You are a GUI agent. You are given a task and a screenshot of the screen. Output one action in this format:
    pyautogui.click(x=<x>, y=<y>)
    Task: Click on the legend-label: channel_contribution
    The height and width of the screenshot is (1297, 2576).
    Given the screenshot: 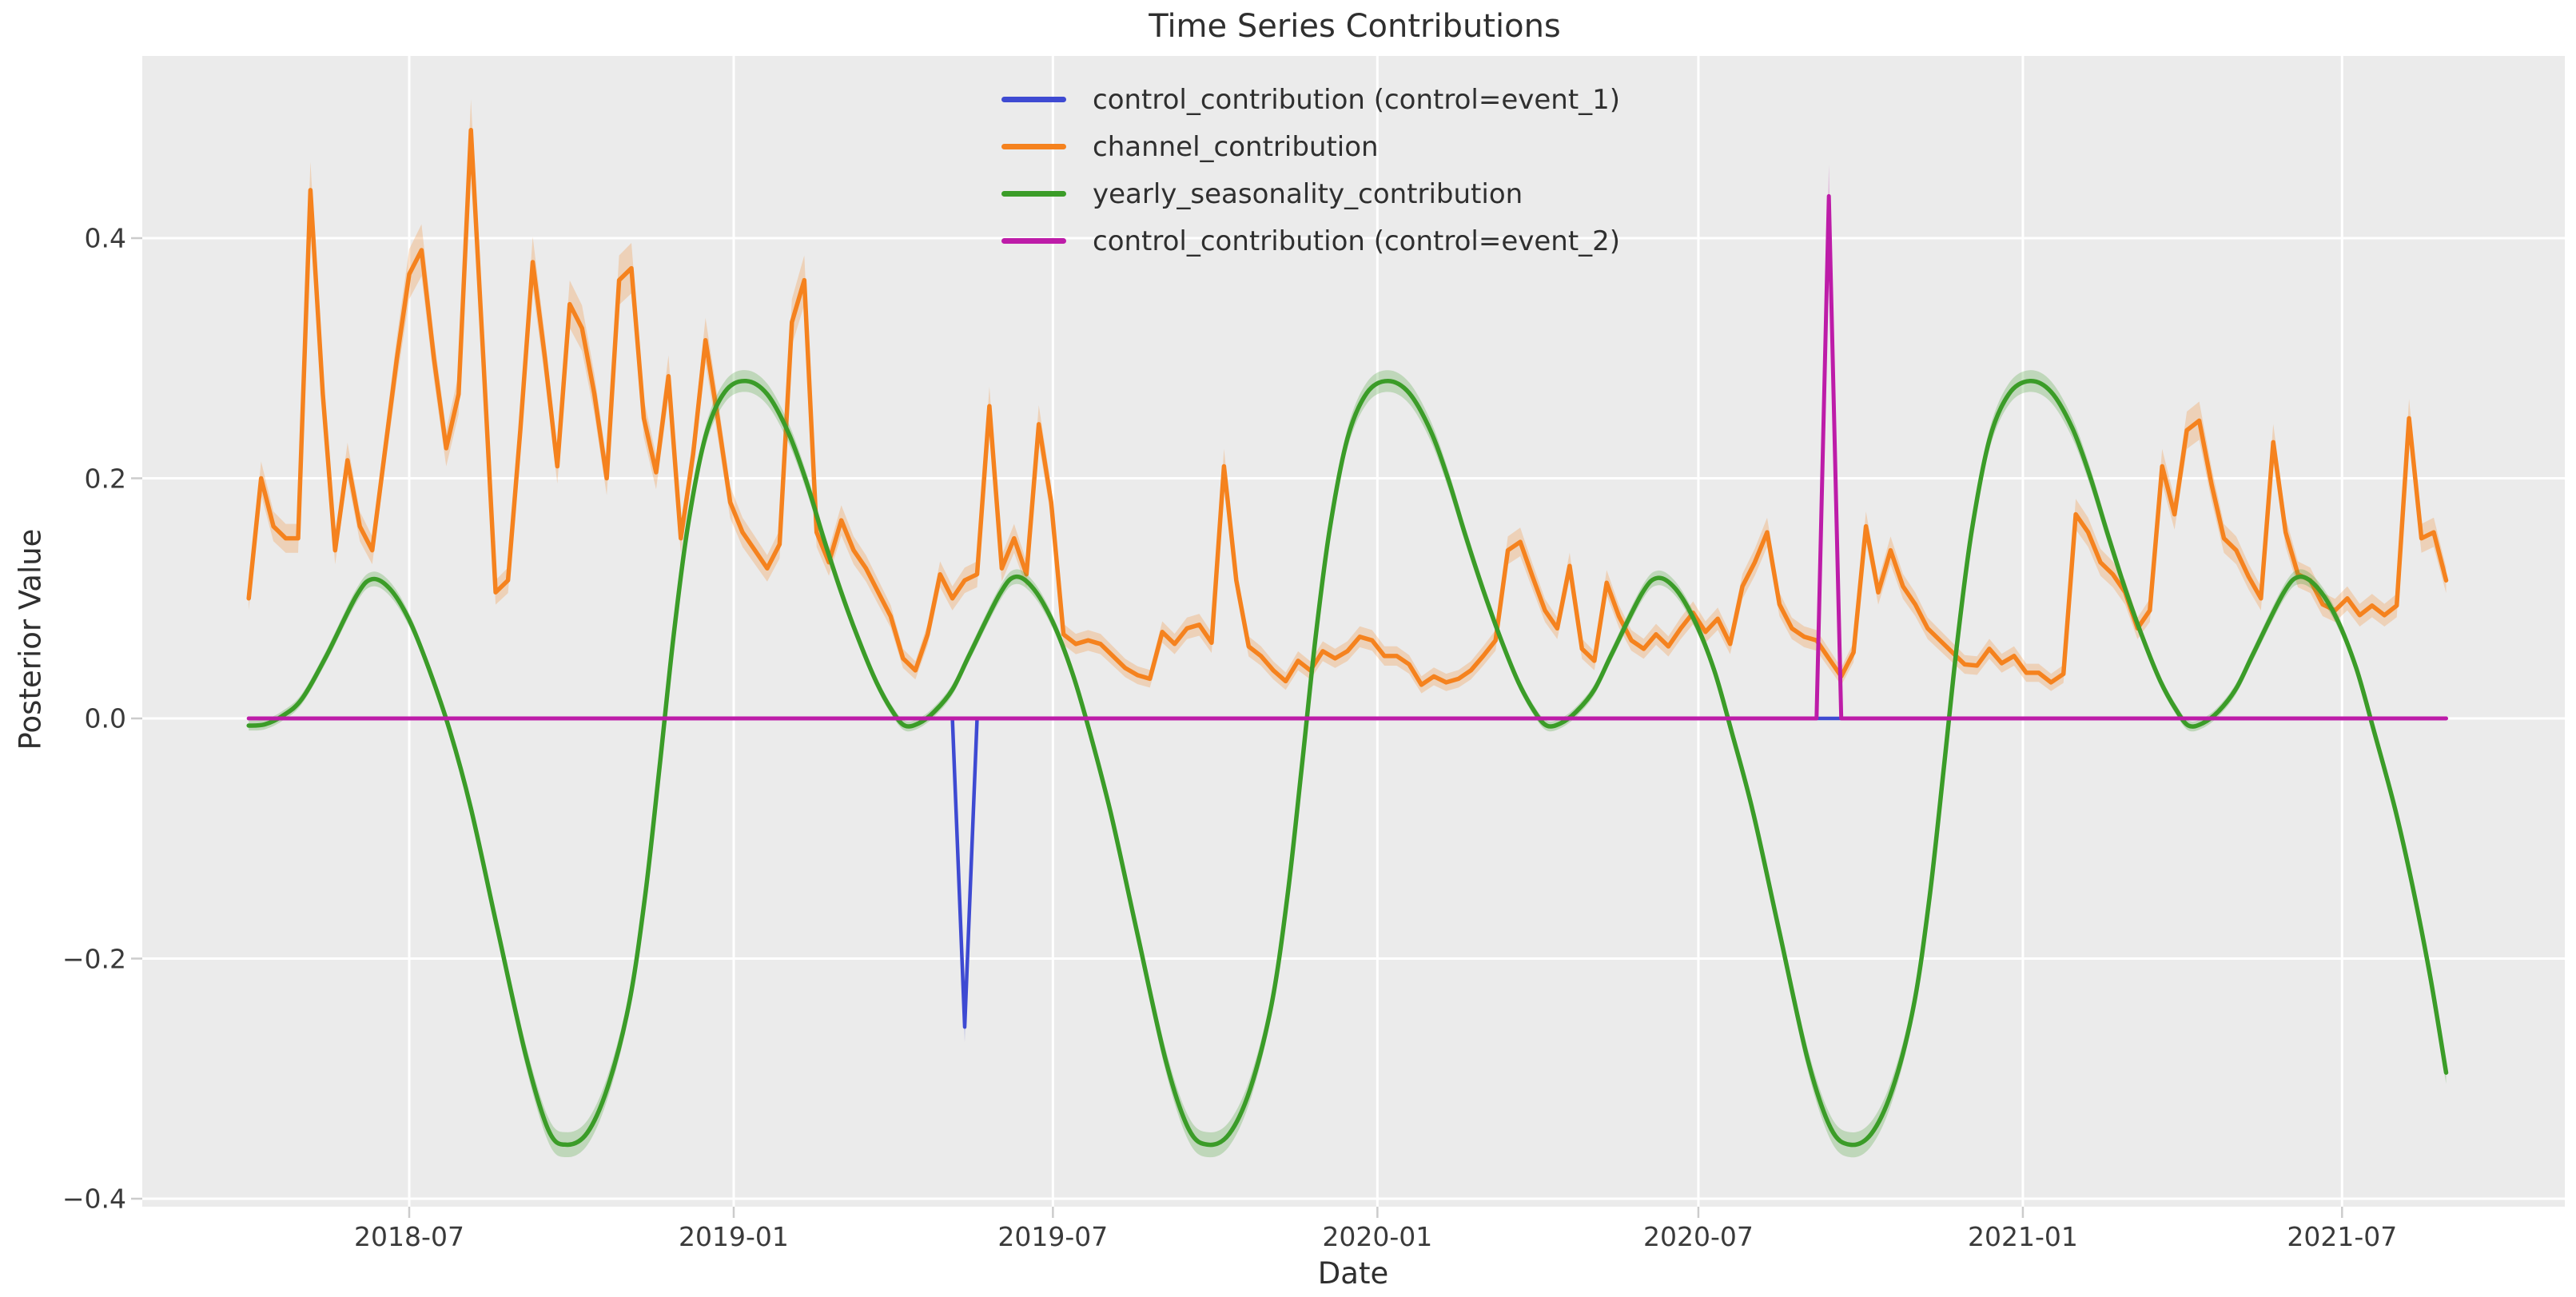 What is the action you would take?
    pyautogui.click(x=1236, y=146)
    